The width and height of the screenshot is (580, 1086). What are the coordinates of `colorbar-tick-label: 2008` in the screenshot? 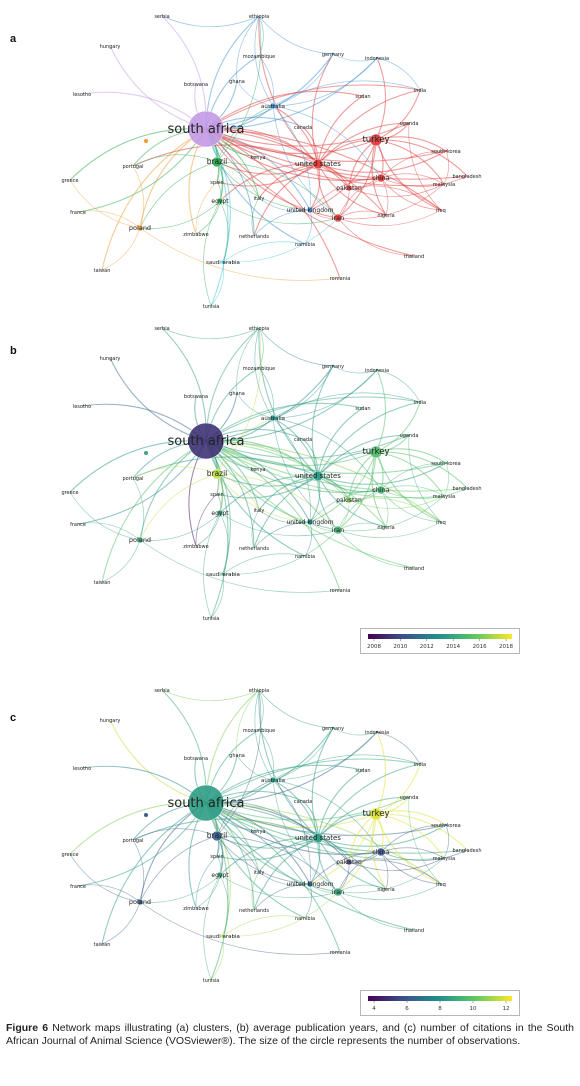 It's located at (374, 647).